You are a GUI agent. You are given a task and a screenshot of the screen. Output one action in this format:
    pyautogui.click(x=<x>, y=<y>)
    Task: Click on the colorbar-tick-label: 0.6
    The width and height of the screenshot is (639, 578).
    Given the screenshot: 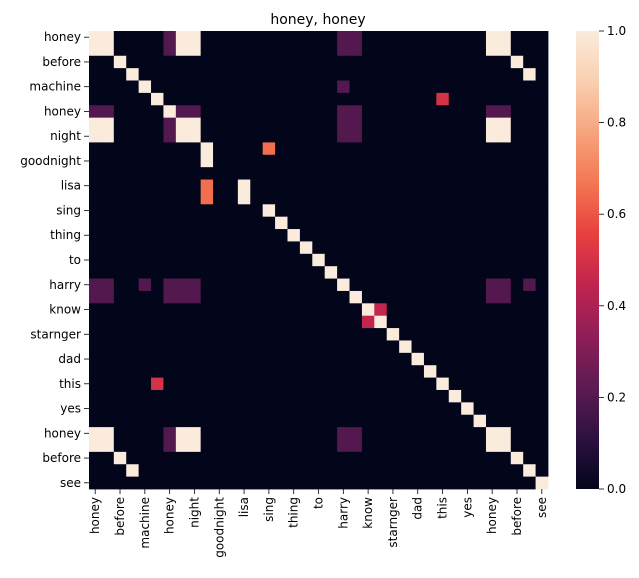 What is the action you would take?
    pyautogui.click(x=616, y=214)
    